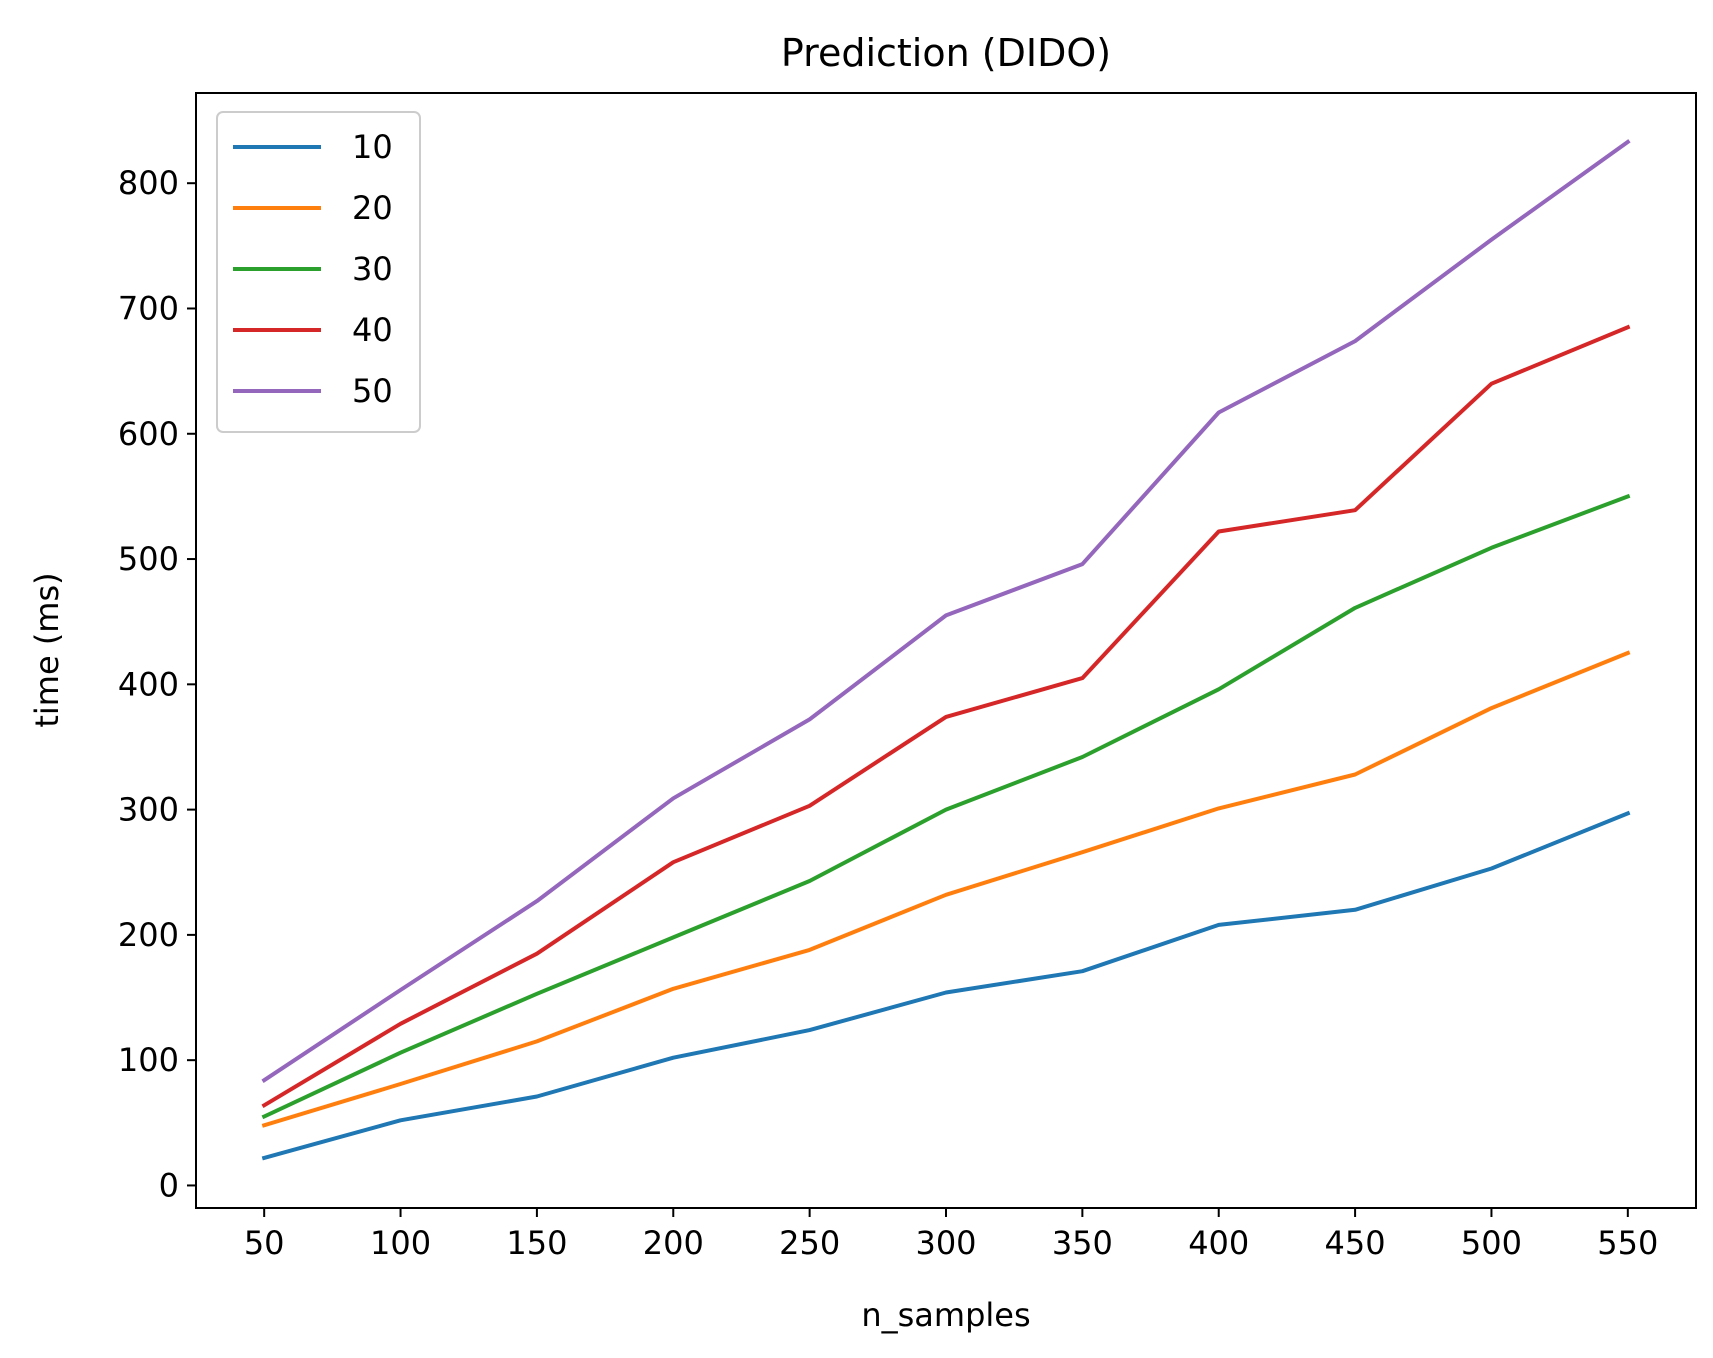 This screenshot has height=1358, width=1713. What do you see at coordinates (372, 330) in the screenshot?
I see `legend-label-40: 40` at bounding box center [372, 330].